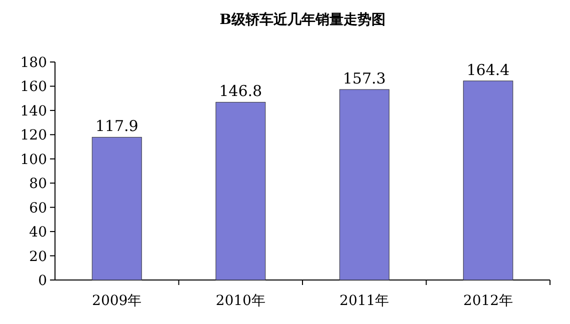  Describe the element at coordinates (42, 281) in the screenshot. I see `y-tick-label: 0` at that location.